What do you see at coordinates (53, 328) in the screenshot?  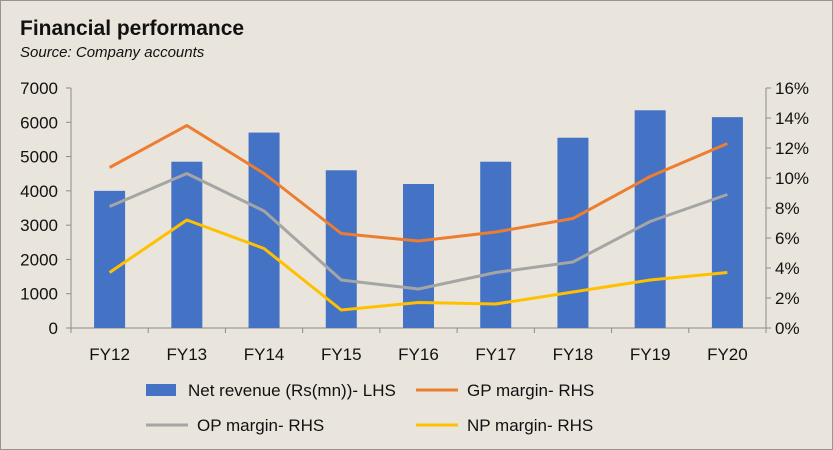 I see `left-tick-label: 0` at bounding box center [53, 328].